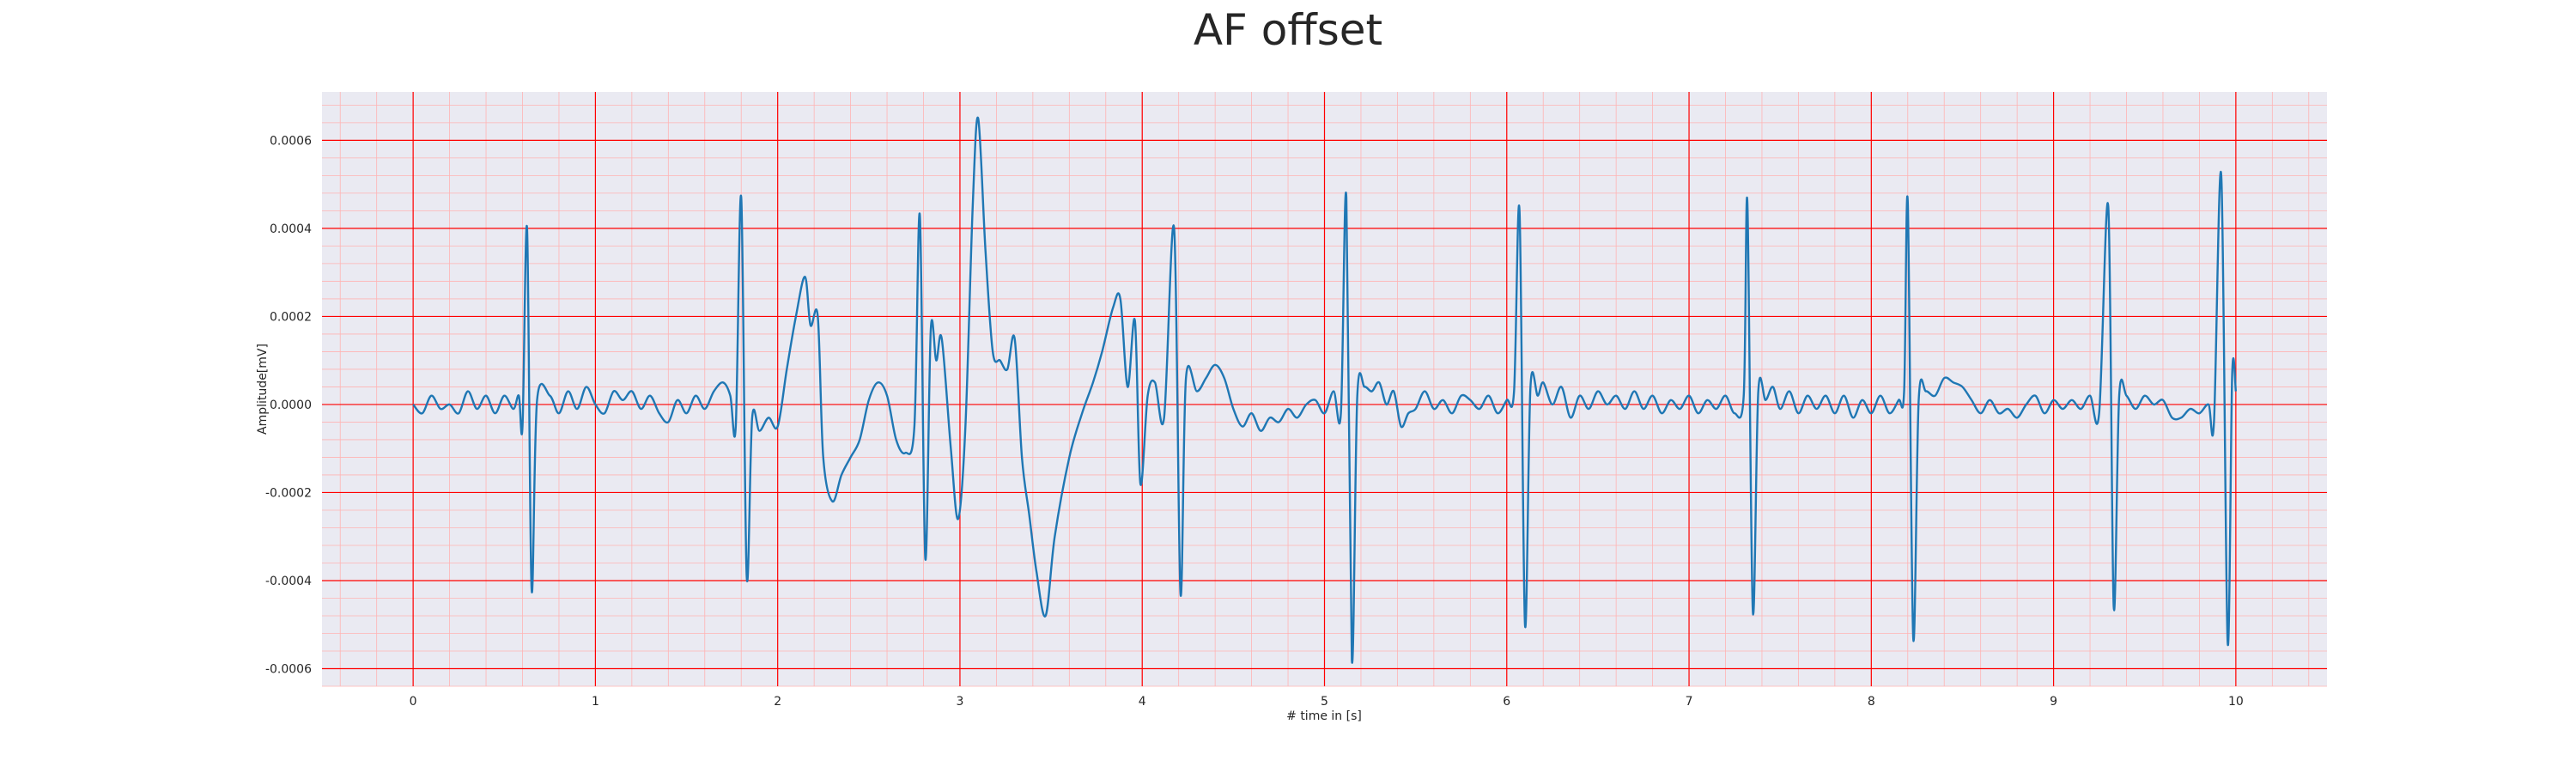 This screenshot has width=2576, height=773. I want to click on x-tick-label: 10, so click(2236, 702).